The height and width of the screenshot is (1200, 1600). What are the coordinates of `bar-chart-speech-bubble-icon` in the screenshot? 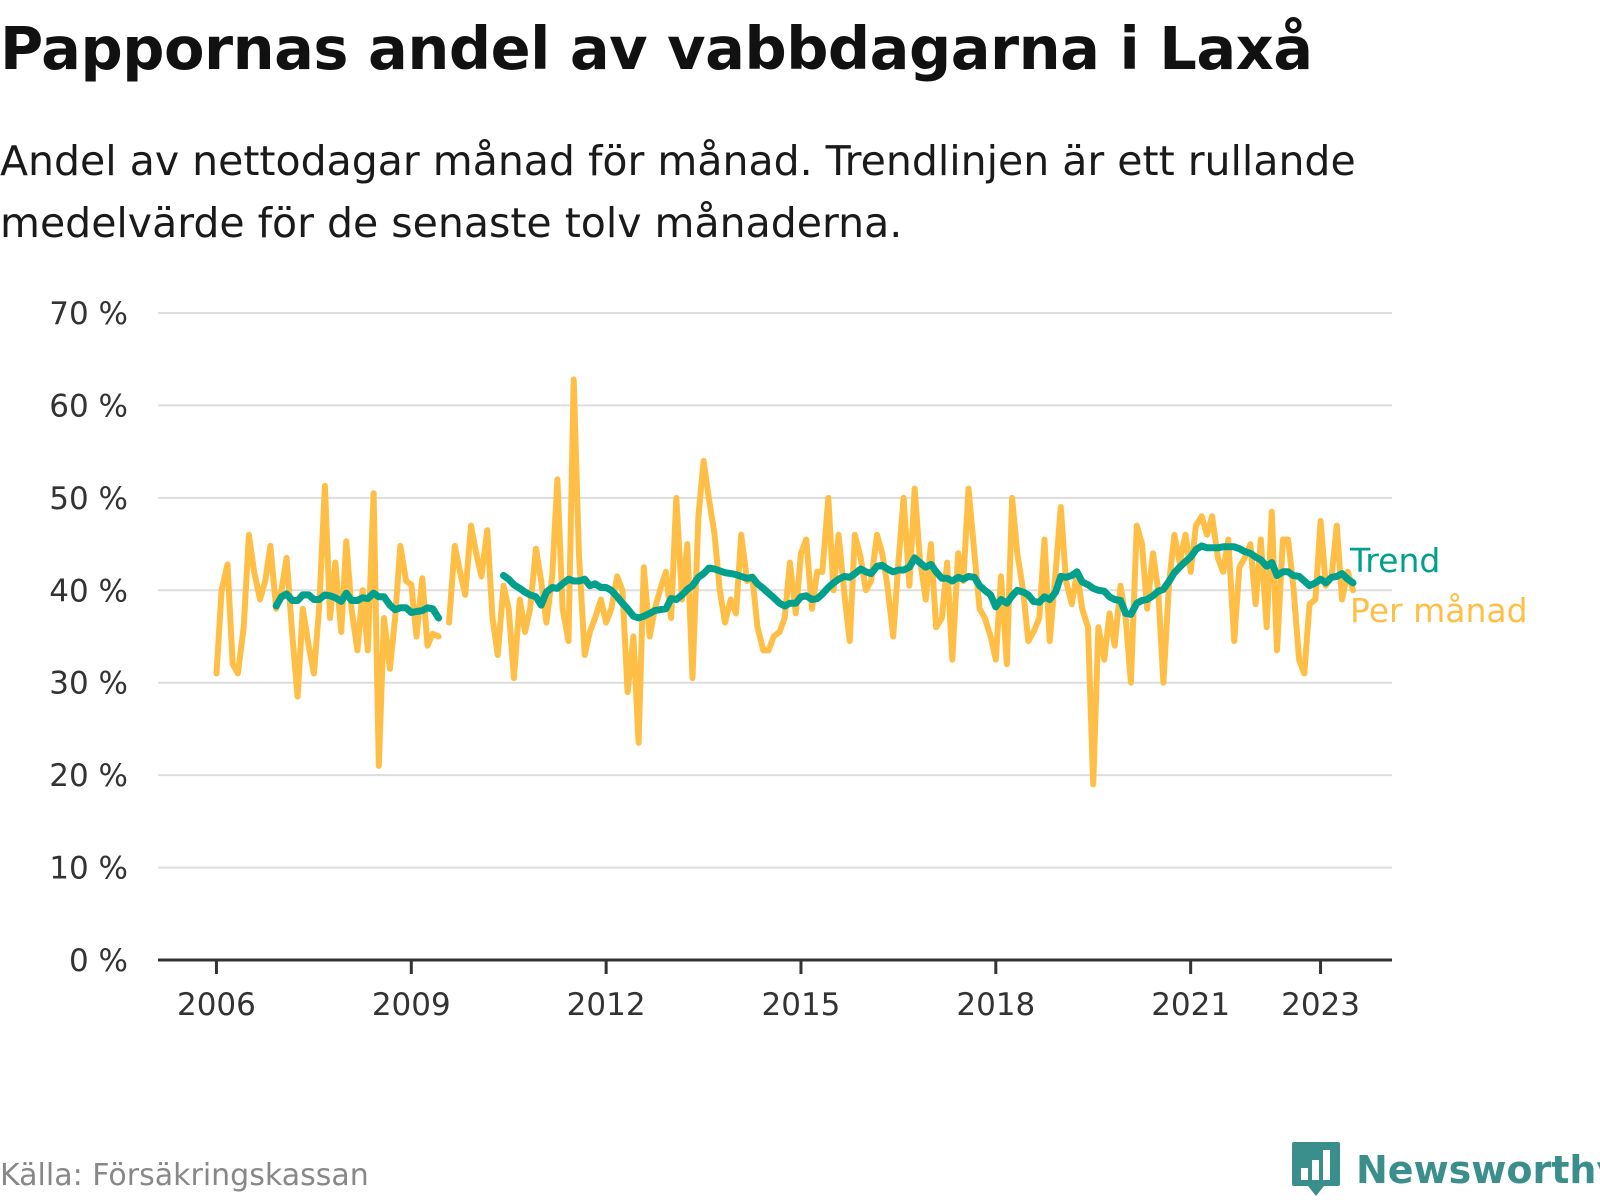 It's located at (1316, 1169).